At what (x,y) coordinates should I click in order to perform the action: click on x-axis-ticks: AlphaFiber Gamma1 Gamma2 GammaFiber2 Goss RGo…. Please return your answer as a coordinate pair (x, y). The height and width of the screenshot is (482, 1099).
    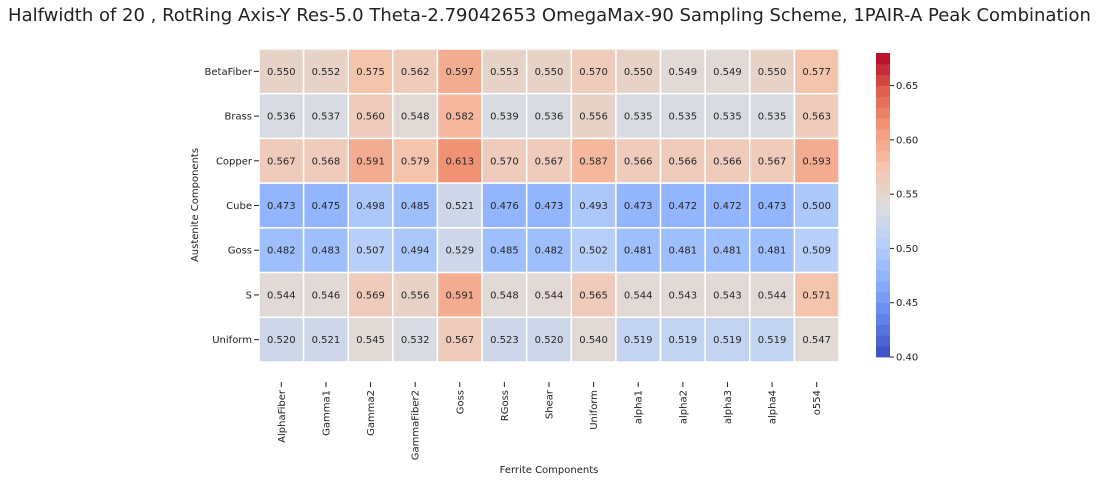
    Looking at the image, I should click on (550, 421).